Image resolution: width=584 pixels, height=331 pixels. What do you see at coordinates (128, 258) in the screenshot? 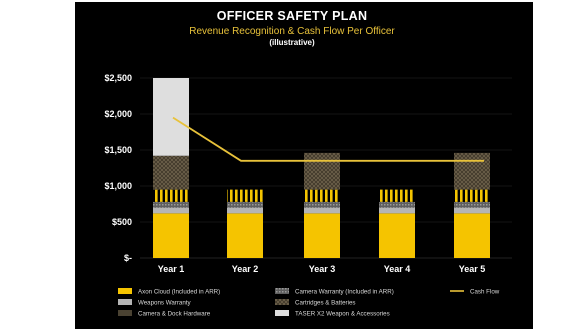
I see `y-tick-label: $-` at bounding box center [128, 258].